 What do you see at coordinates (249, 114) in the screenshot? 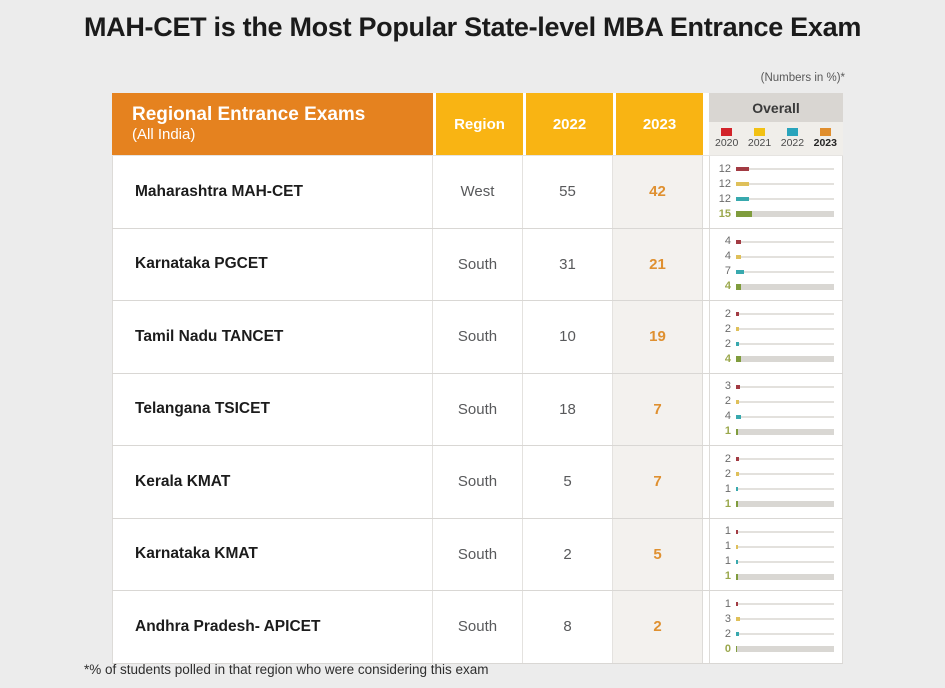
I see `column-header-exams-title: Regional Entrance Exams` at bounding box center [249, 114].